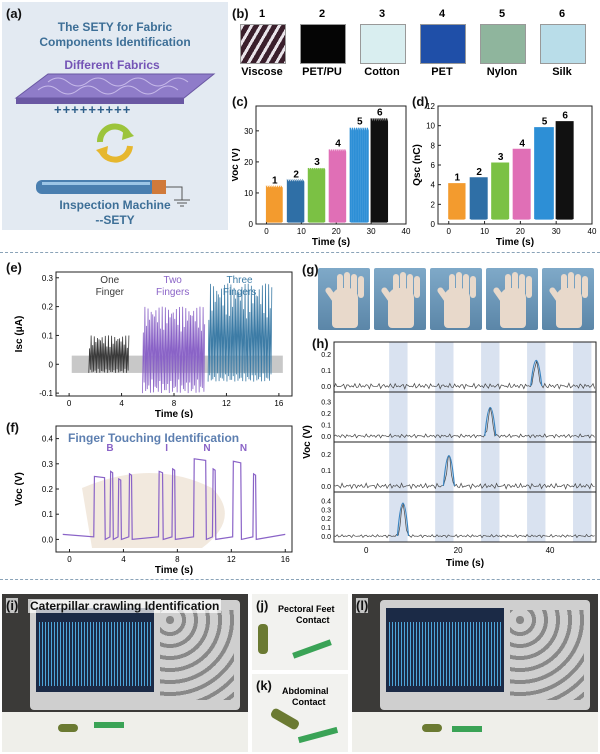 The width and height of the screenshot is (600, 754). What do you see at coordinates (433, 185) in the screenshot?
I see `y-tick-label: 4` at bounding box center [433, 185].